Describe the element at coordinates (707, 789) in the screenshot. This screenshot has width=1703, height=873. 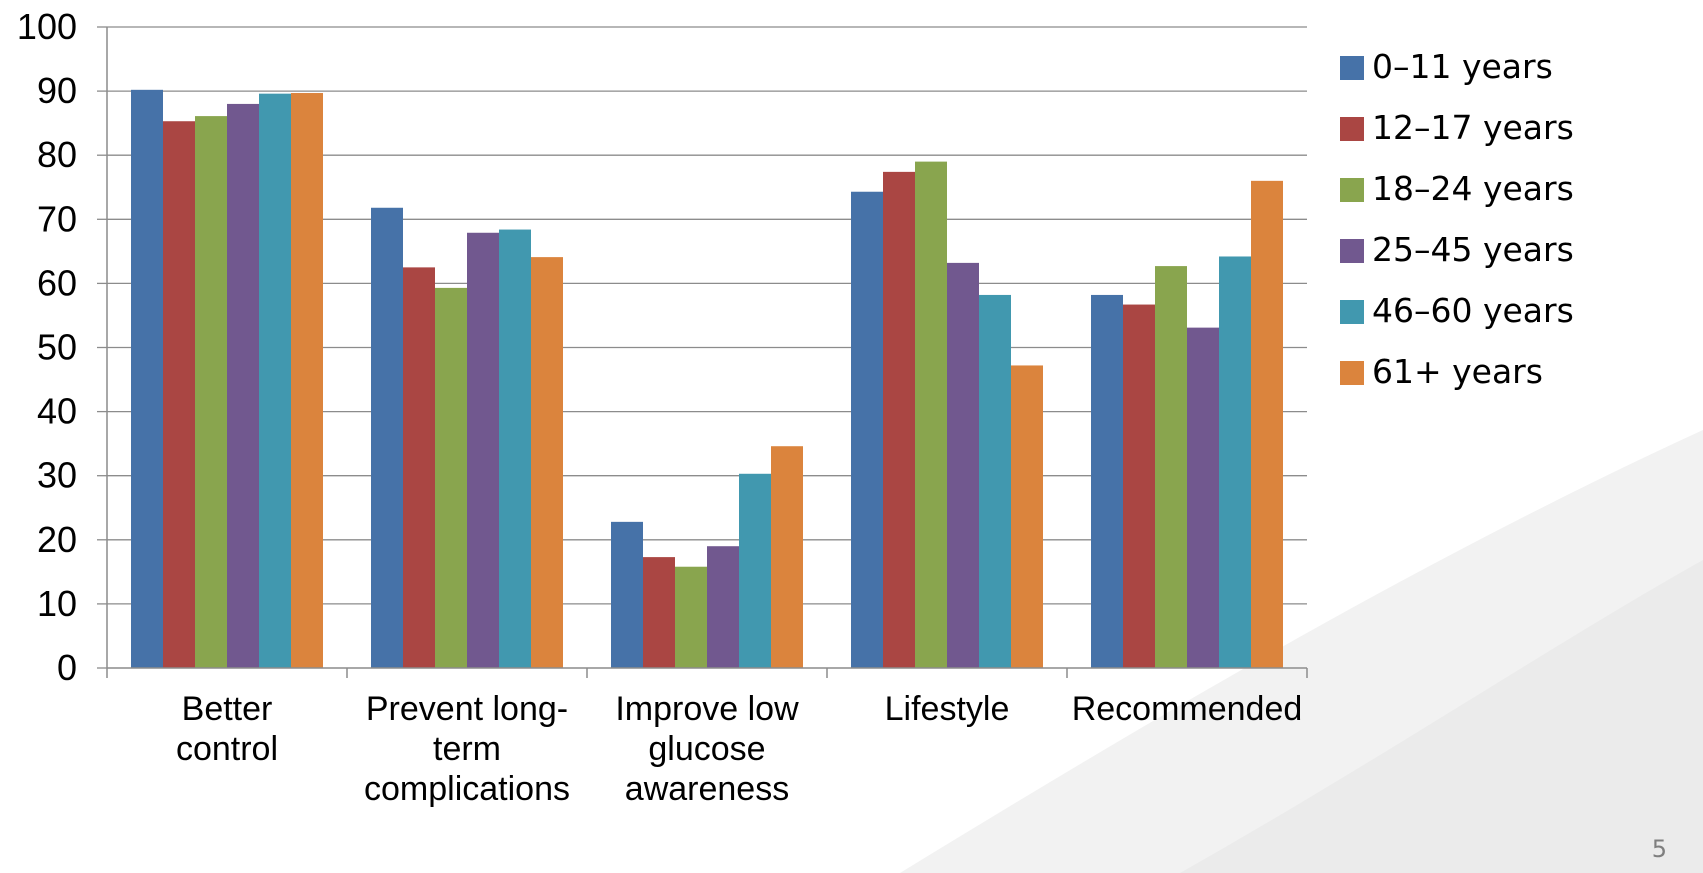
I see `x-category-label: awareness` at that location.